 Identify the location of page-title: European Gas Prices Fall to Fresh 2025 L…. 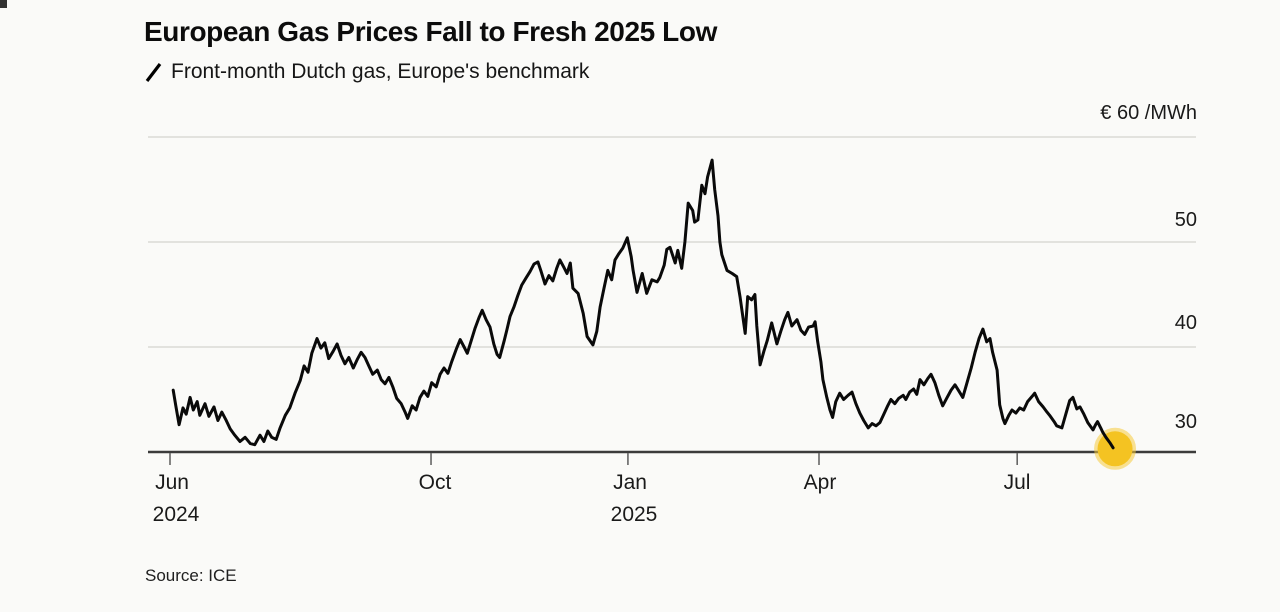
(430, 31).